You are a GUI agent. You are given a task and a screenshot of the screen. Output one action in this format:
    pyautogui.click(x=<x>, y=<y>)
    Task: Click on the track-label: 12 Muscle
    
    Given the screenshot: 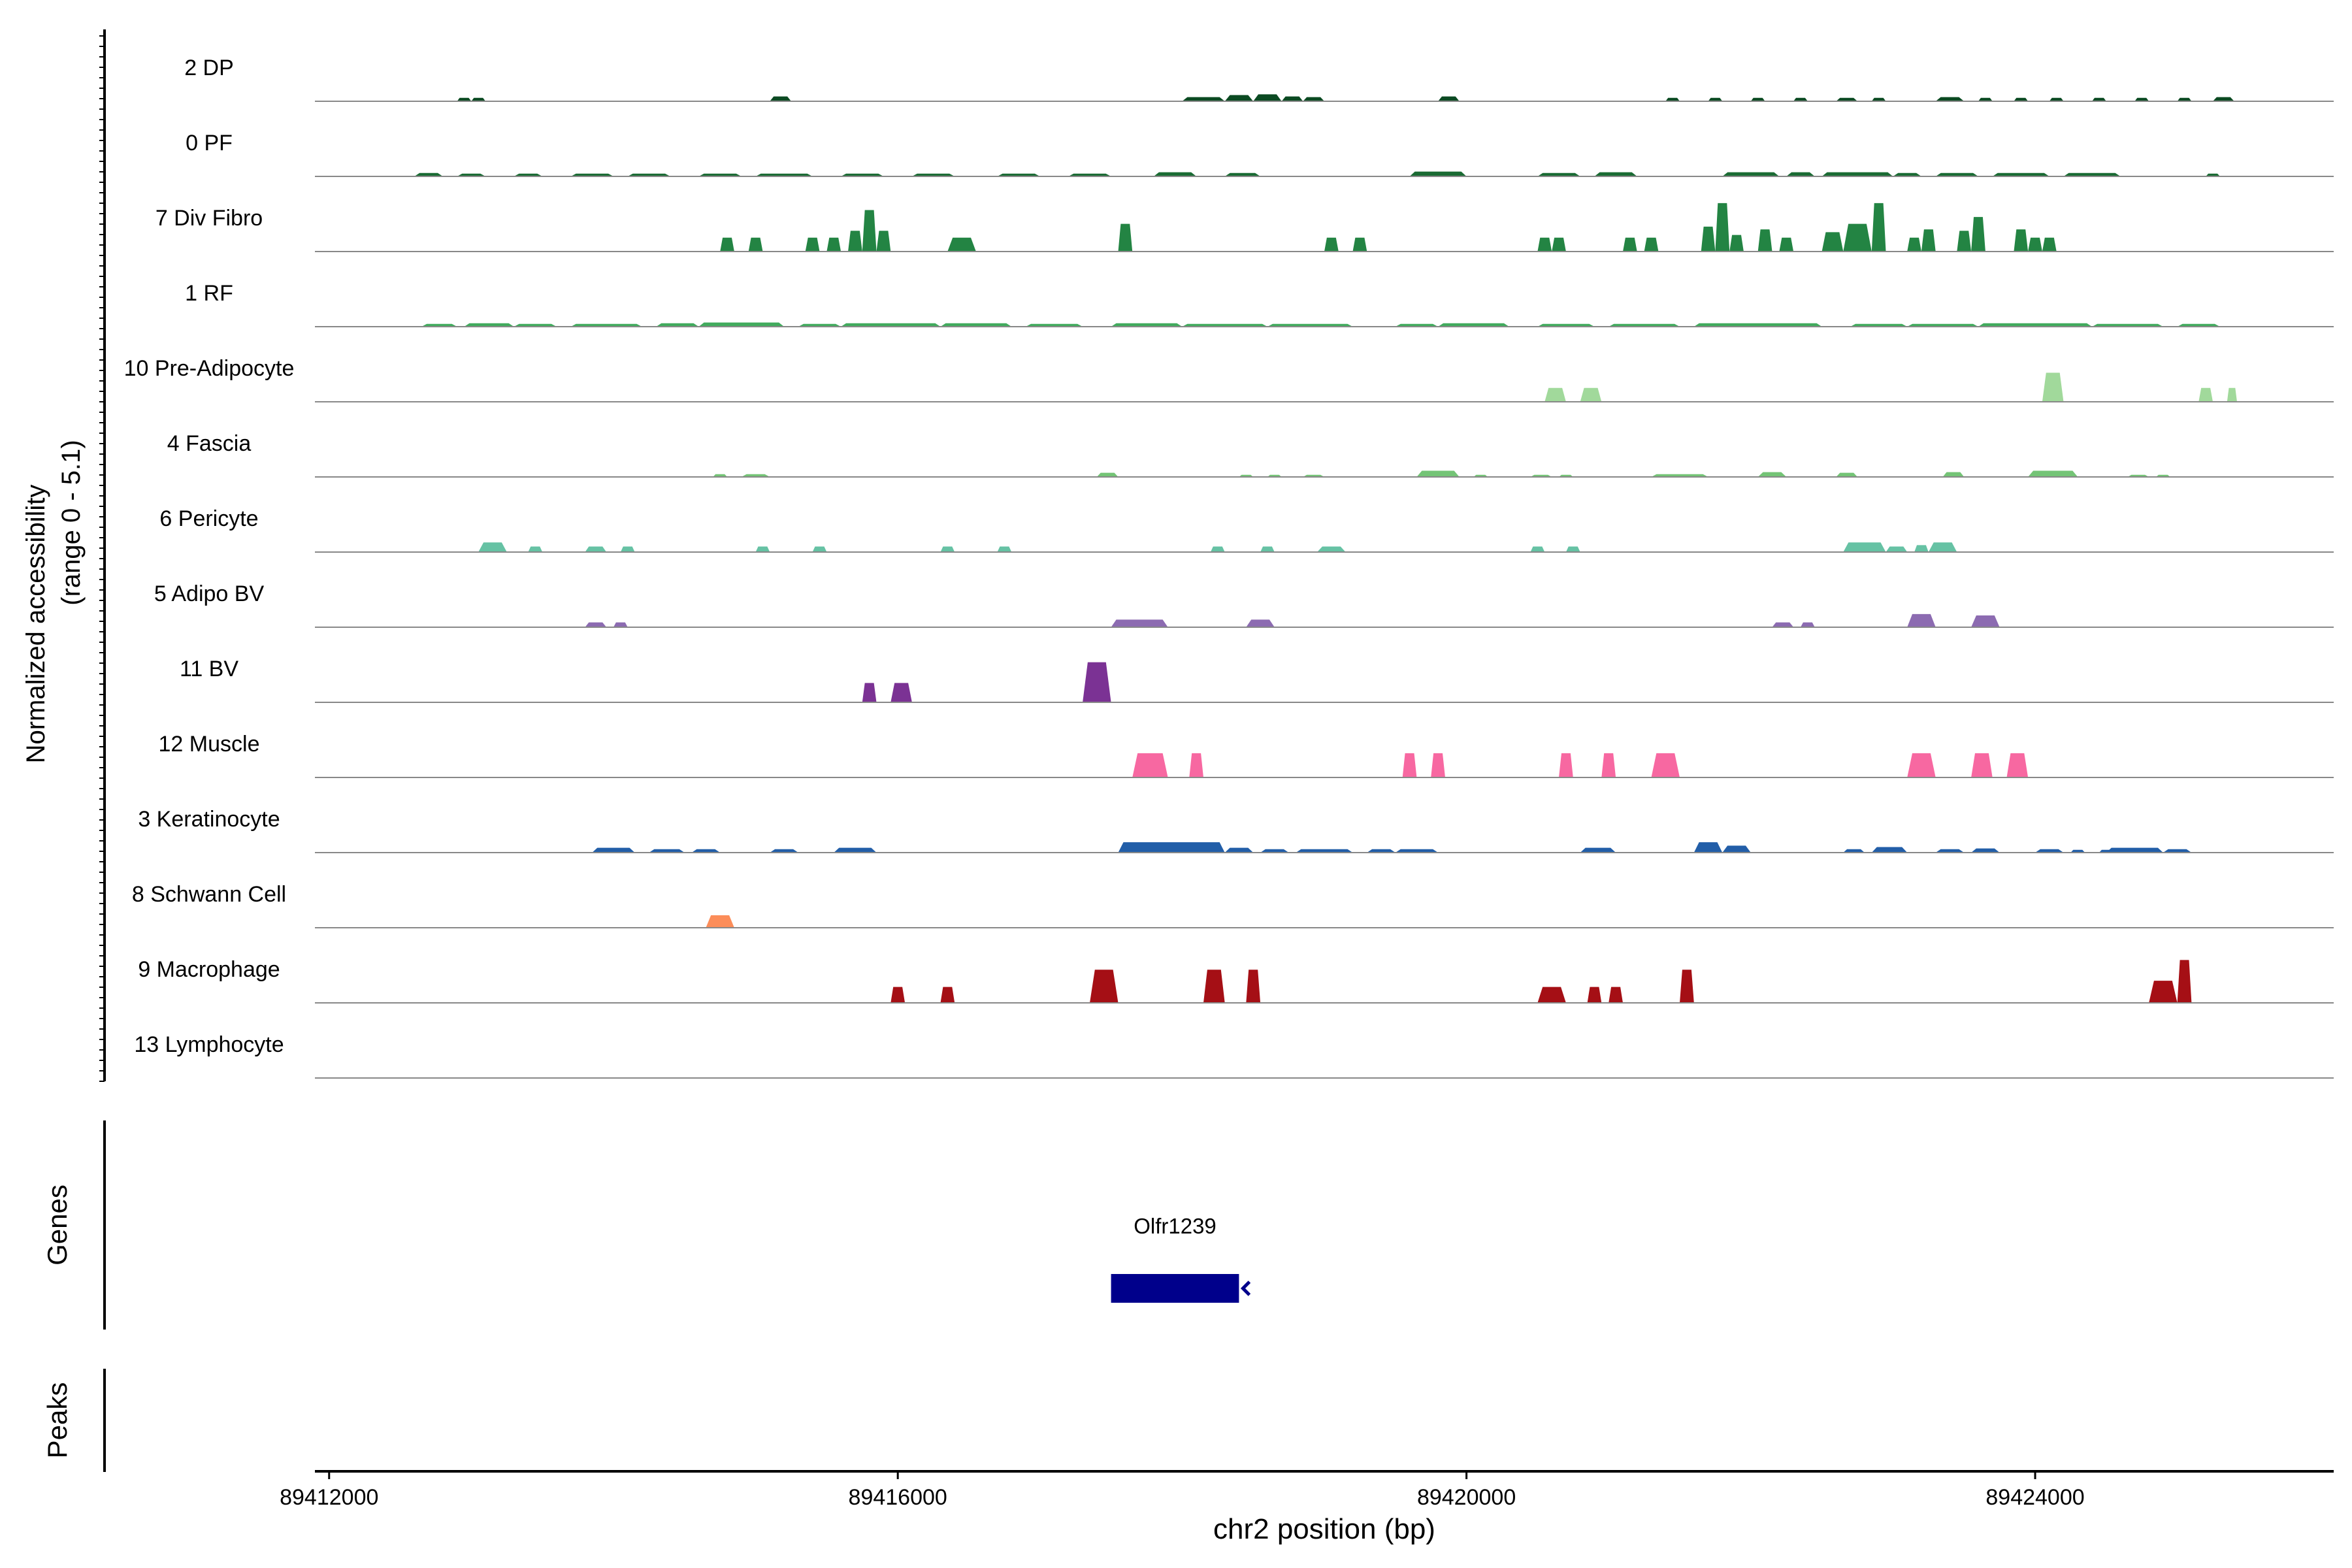 What is the action you would take?
    pyautogui.click(x=209, y=744)
    